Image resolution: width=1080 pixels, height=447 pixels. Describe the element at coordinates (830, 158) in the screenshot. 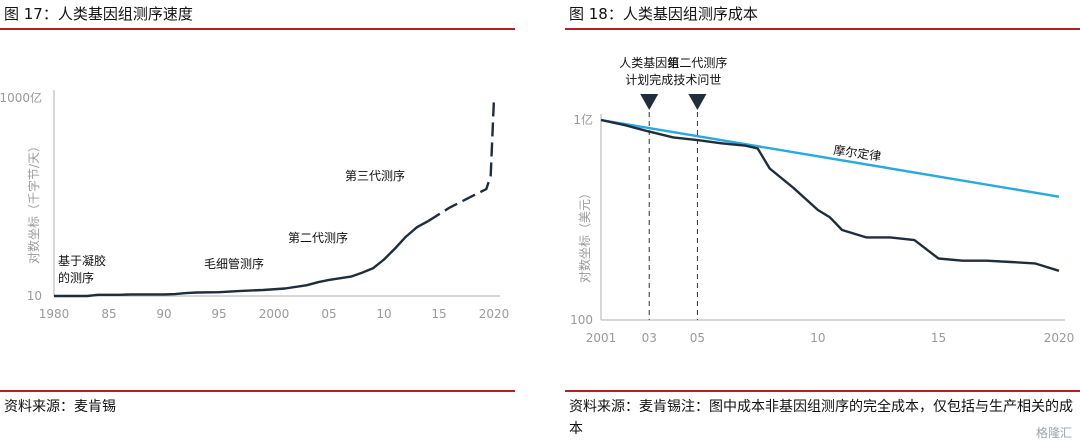

I see `series-line-moores-law` at that location.